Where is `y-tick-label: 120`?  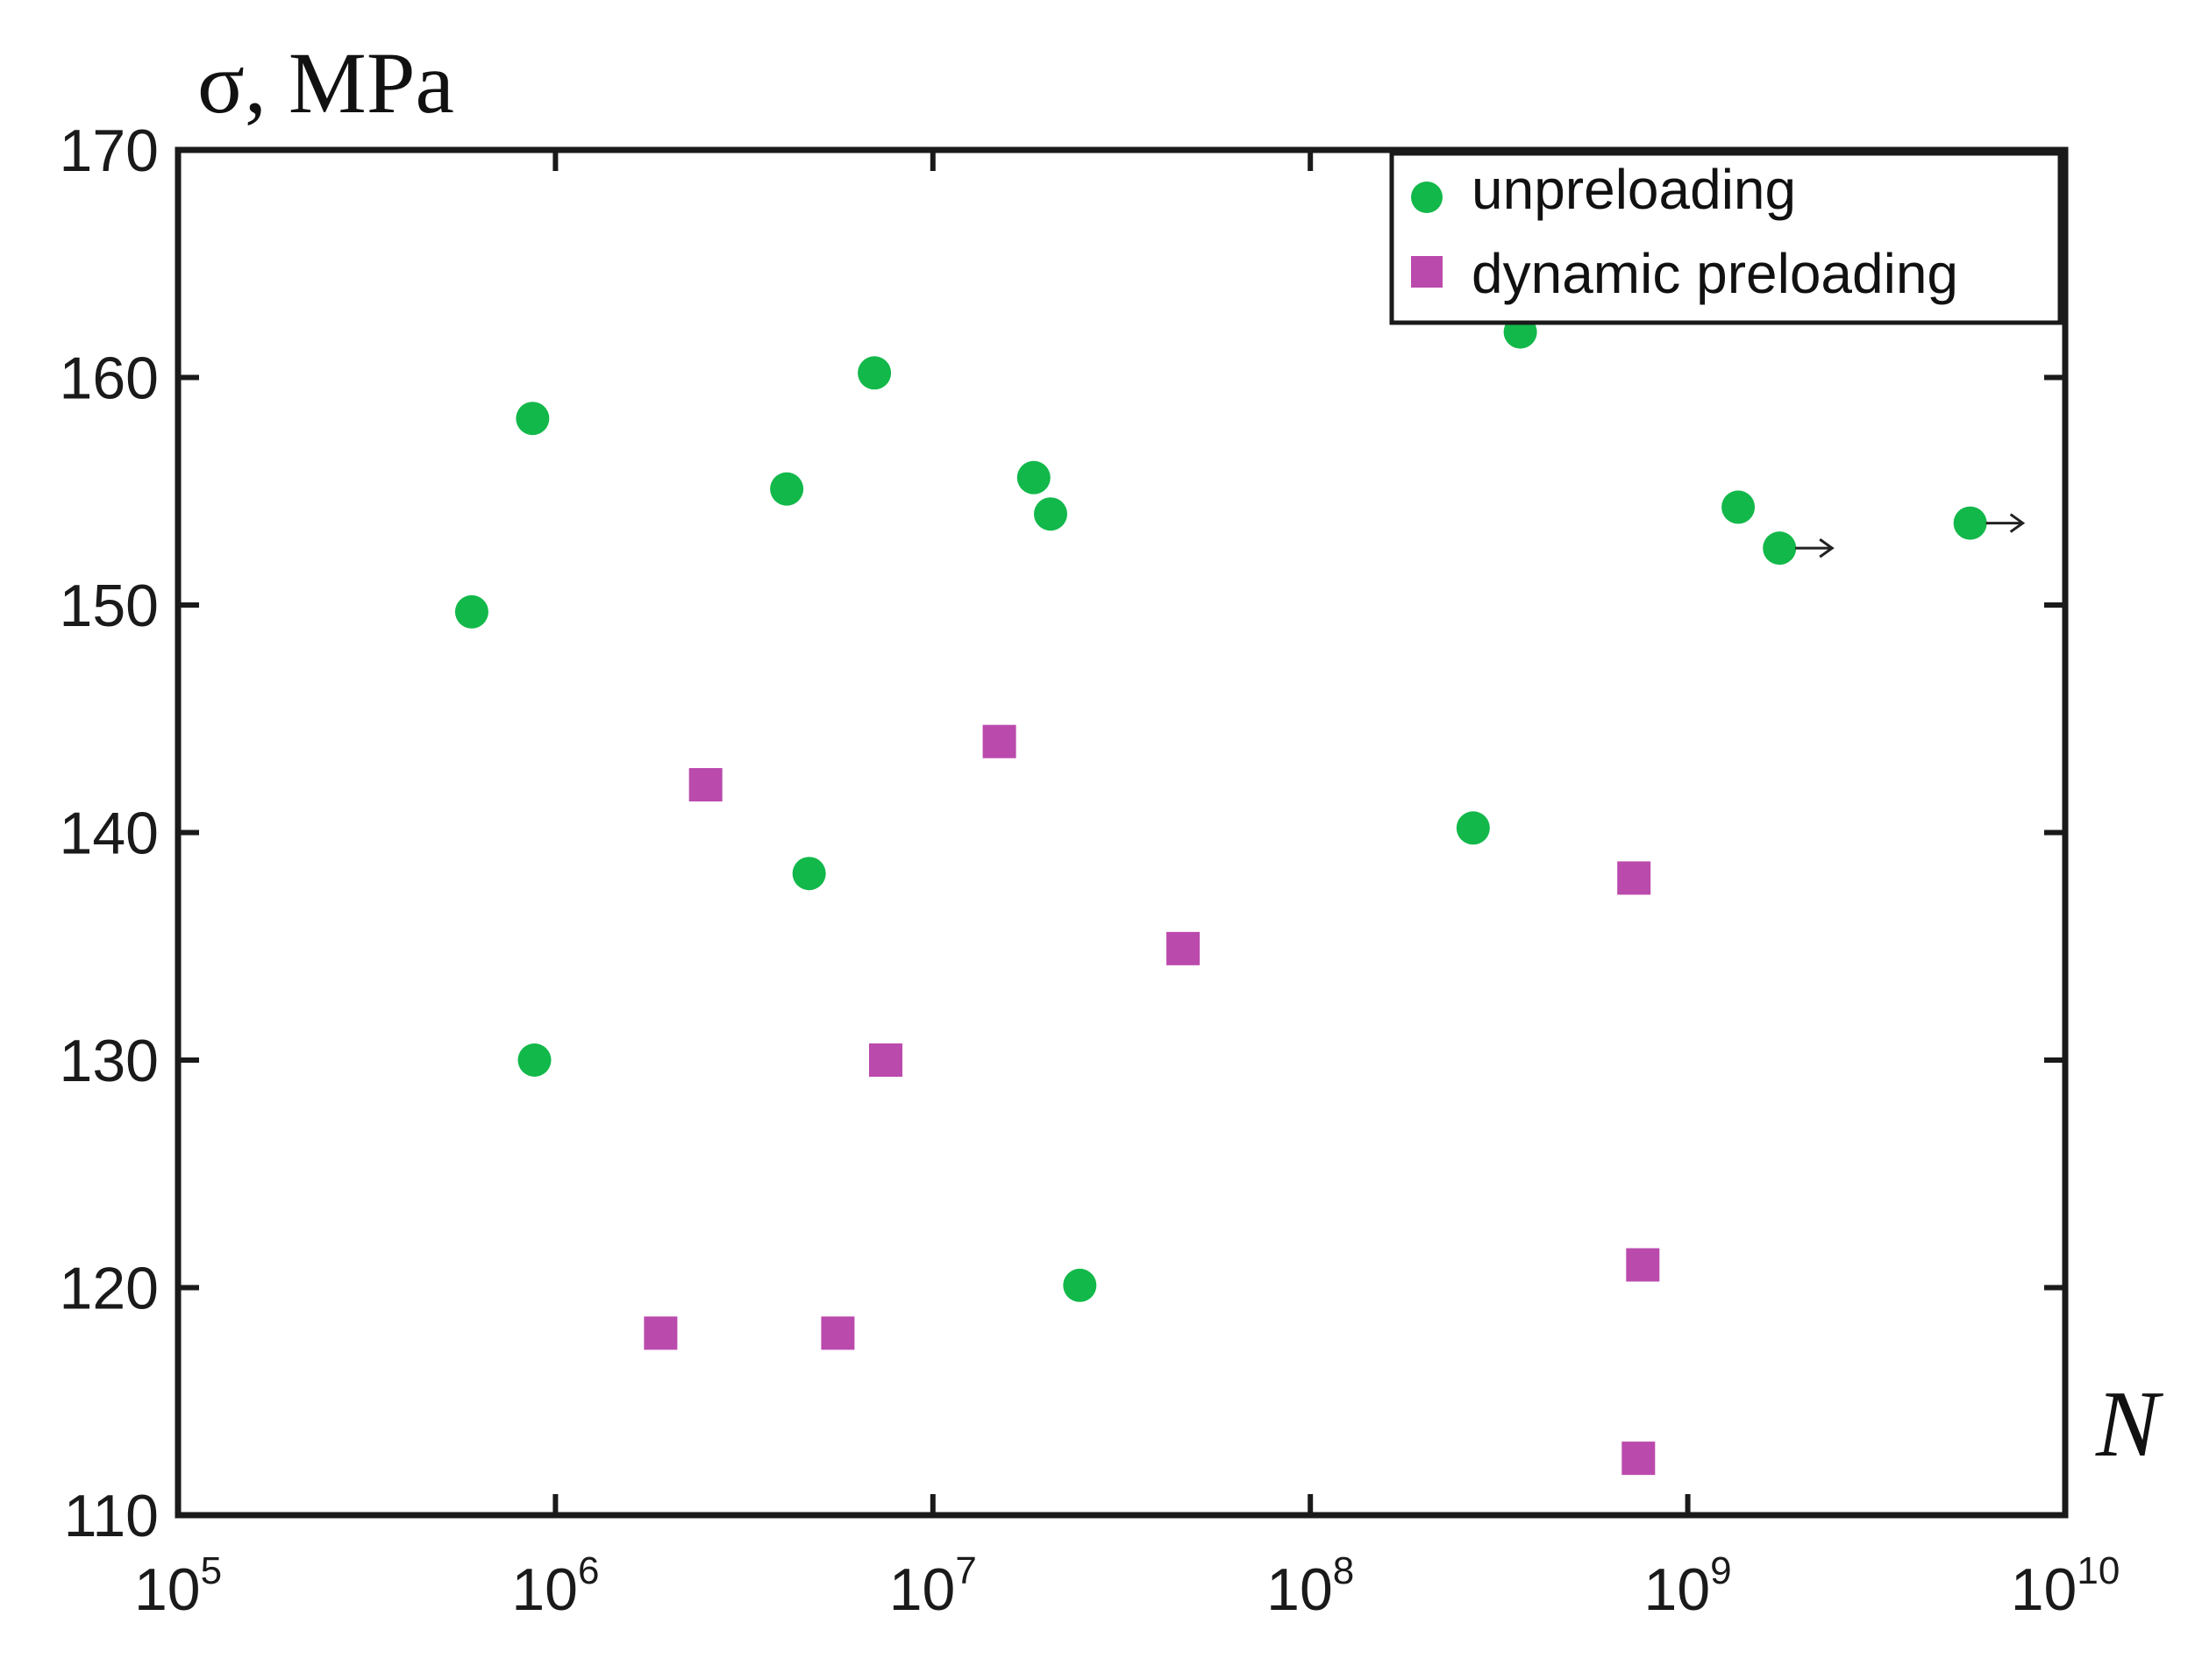 y-tick-label: 120 is located at coordinates (109, 1289).